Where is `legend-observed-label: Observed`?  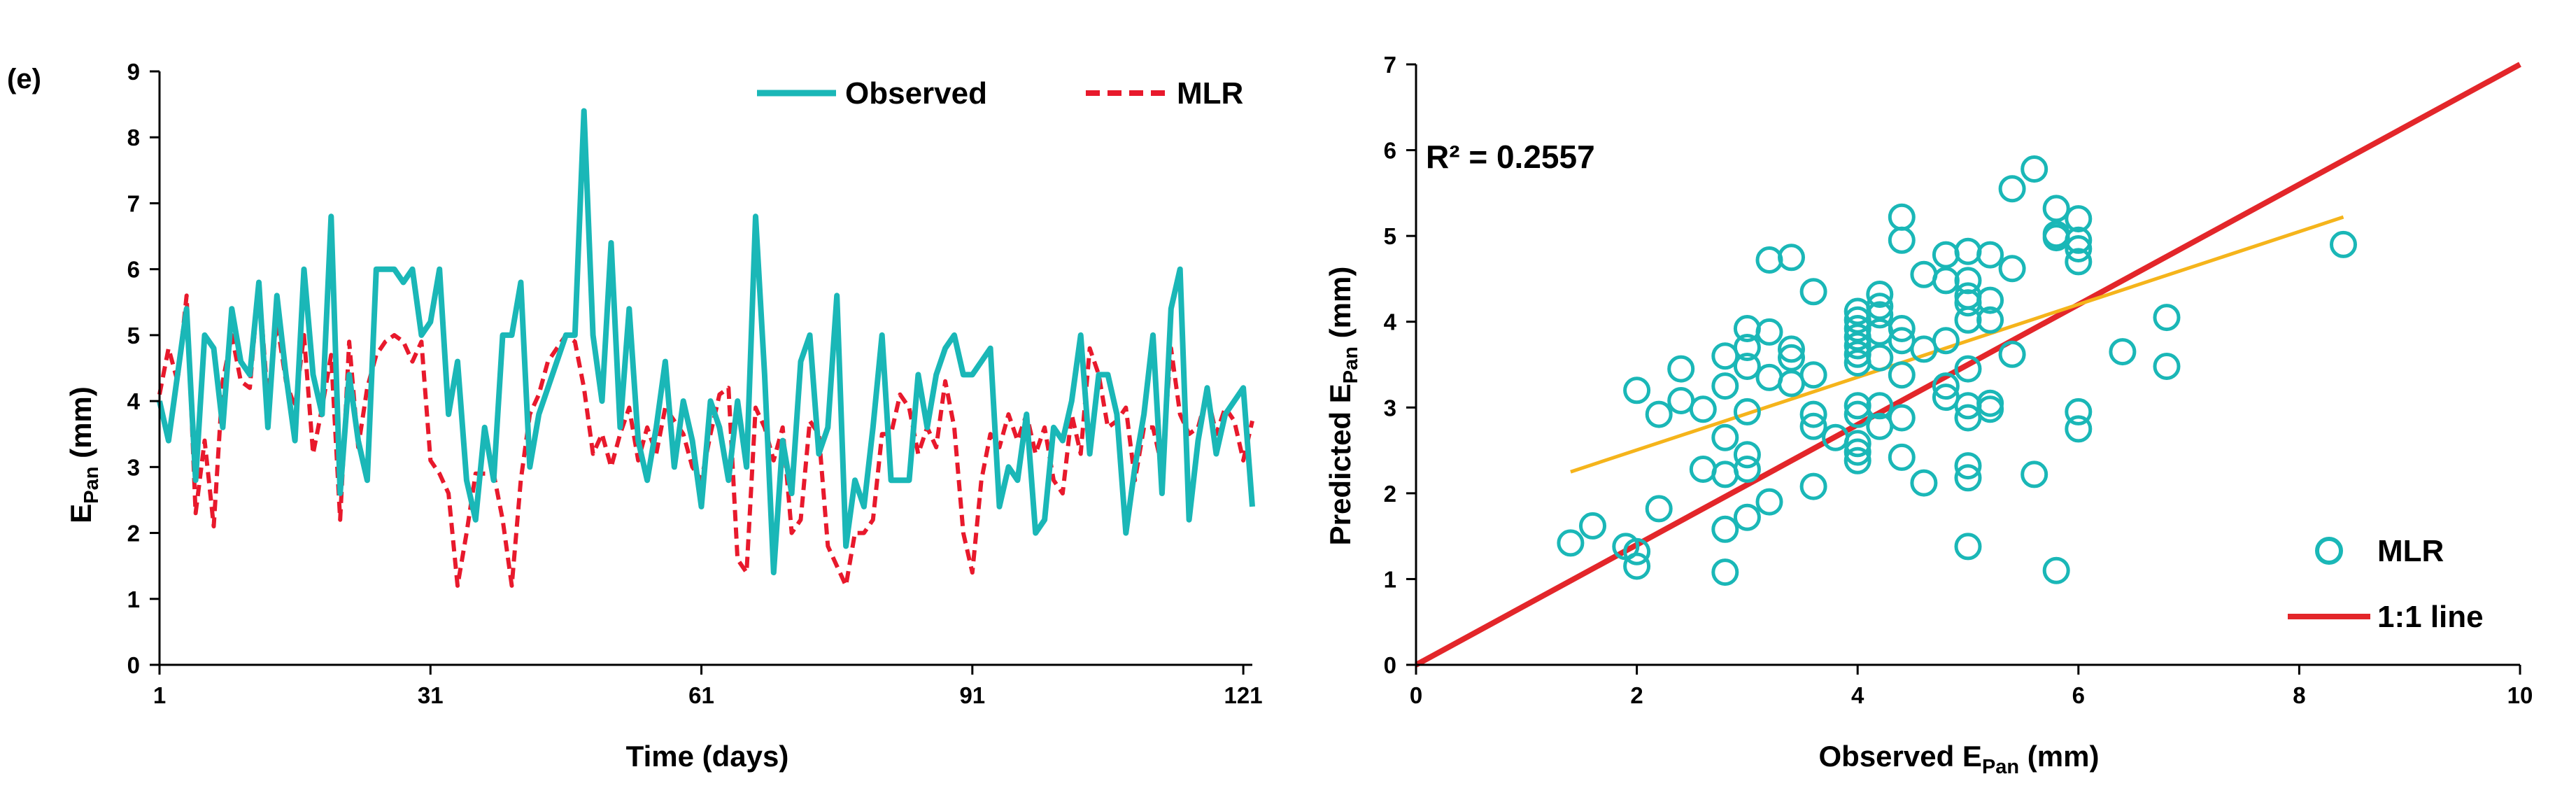
legend-observed-label: Observed is located at coordinates (916, 93).